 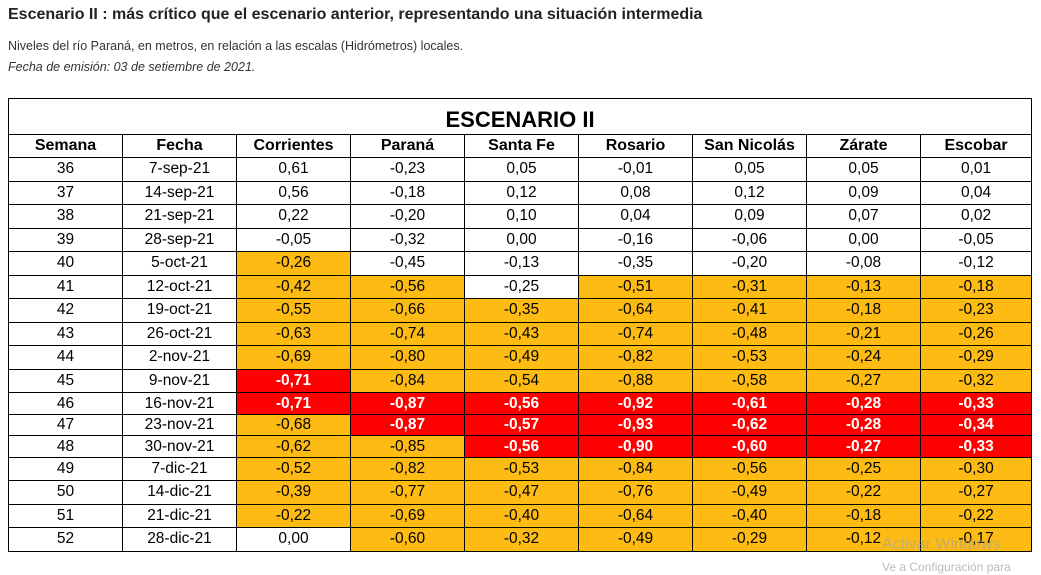 What do you see at coordinates (293, 286) in the screenshot?
I see `cell-level: -0,42` at bounding box center [293, 286].